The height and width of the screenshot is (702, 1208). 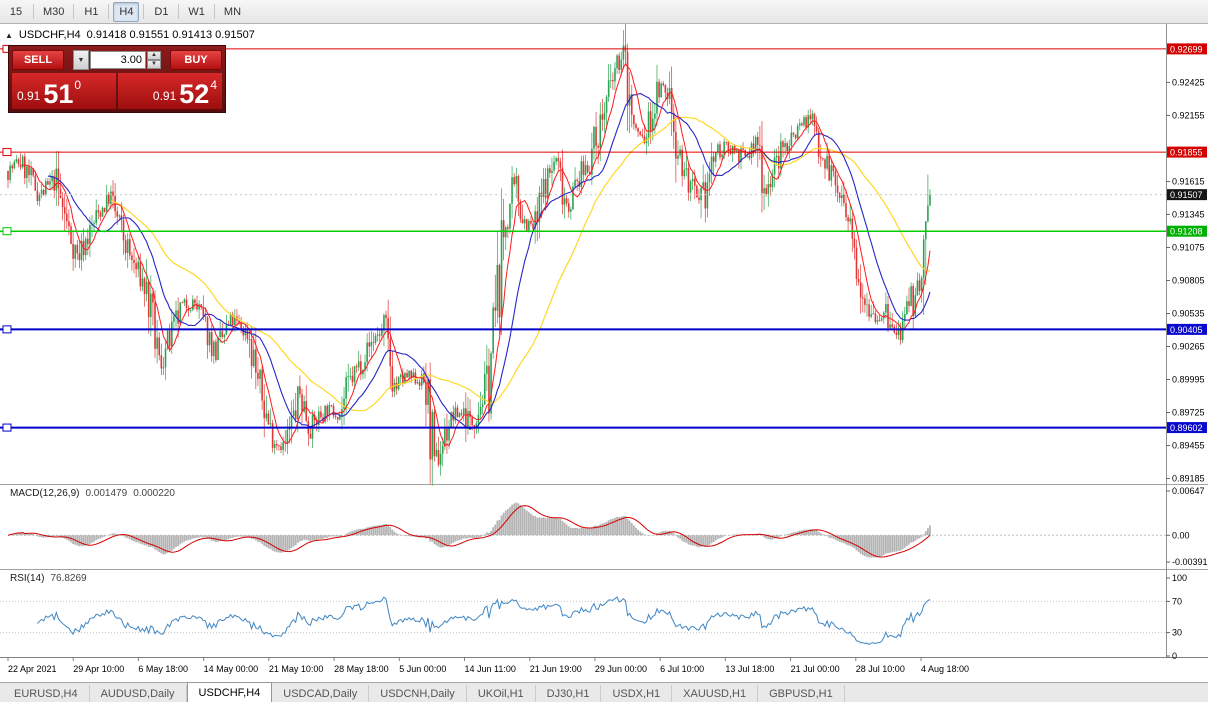 What do you see at coordinates (556, 669) in the screenshot?
I see `svg-text: 21 Jun 19:00` at bounding box center [556, 669].